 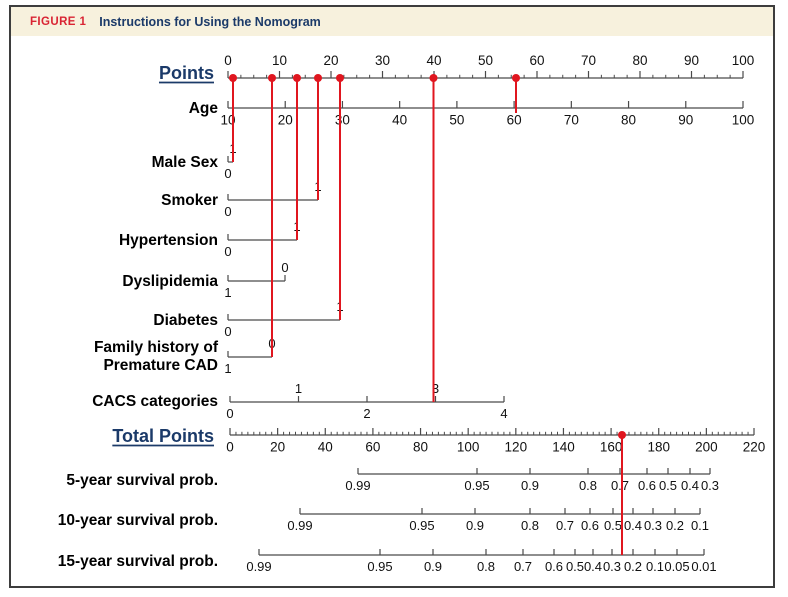 What do you see at coordinates (647, 485) in the screenshot?
I see `tick-label-surv5: 0.6` at bounding box center [647, 485].